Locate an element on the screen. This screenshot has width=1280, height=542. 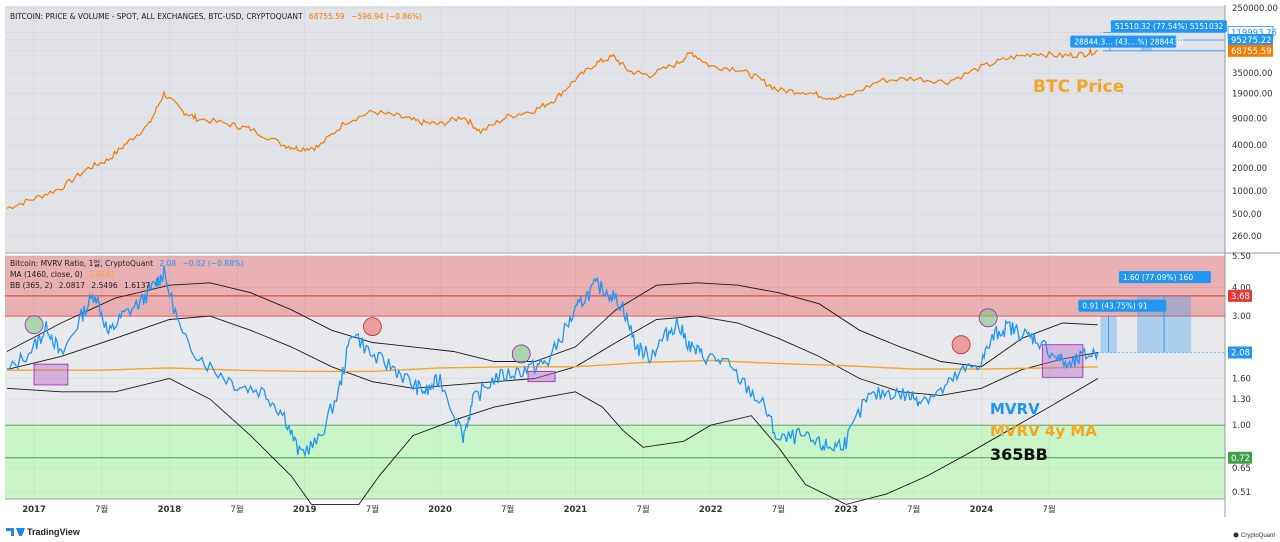
price-measure-text: 51510.32 (77.54%) 5151032 is located at coordinates (1169, 26).